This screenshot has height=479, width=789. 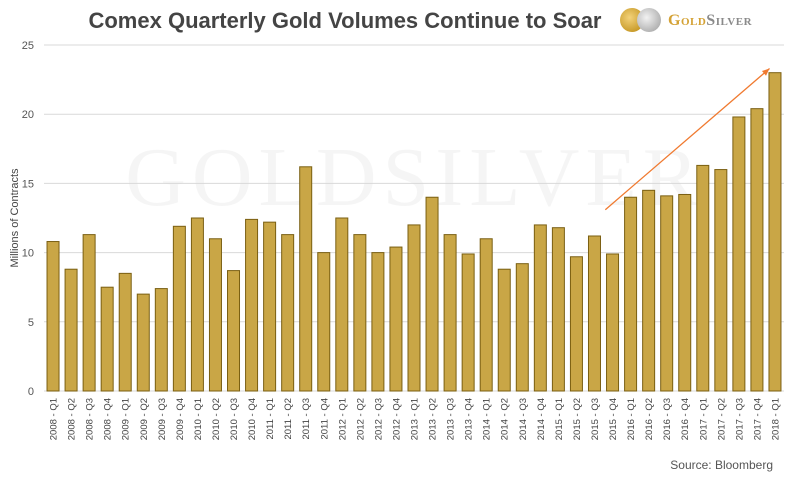 What do you see at coordinates (72, 419) in the screenshot?
I see `x-tick-label: 2008 - Q2` at bounding box center [72, 419].